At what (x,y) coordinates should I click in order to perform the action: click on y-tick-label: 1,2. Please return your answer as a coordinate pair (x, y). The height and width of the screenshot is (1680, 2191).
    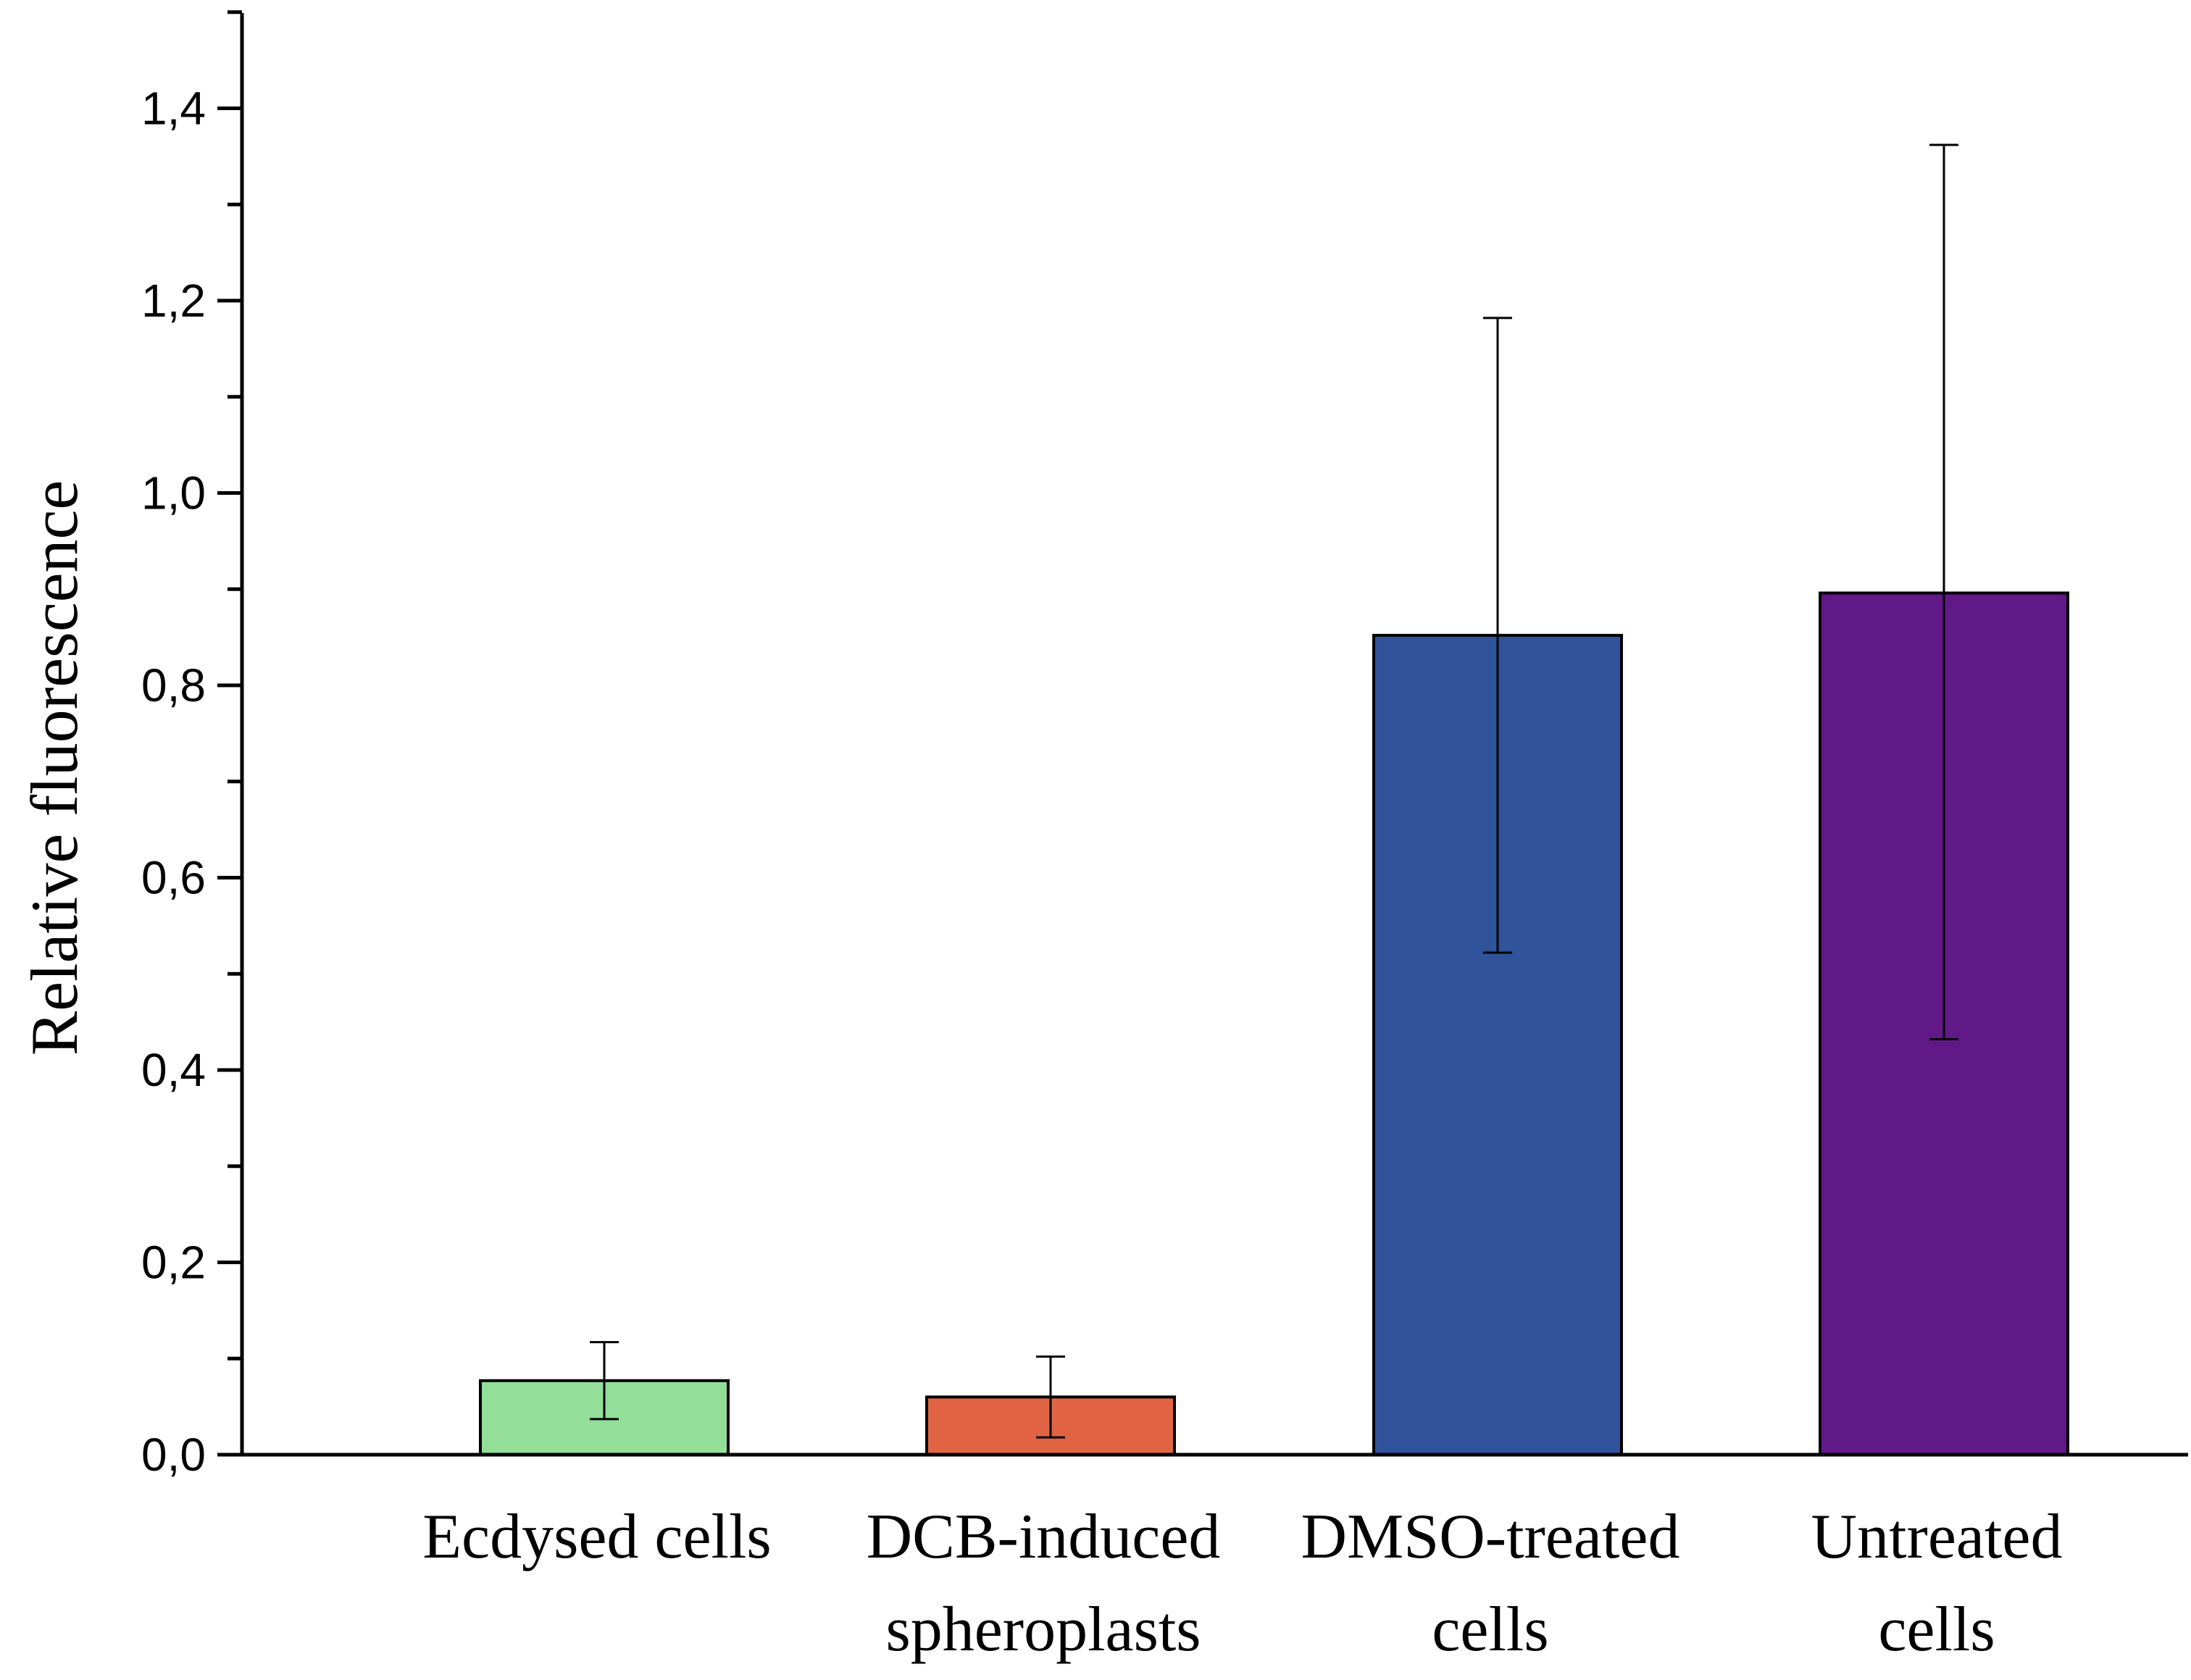
    Looking at the image, I should click on (173, 301).